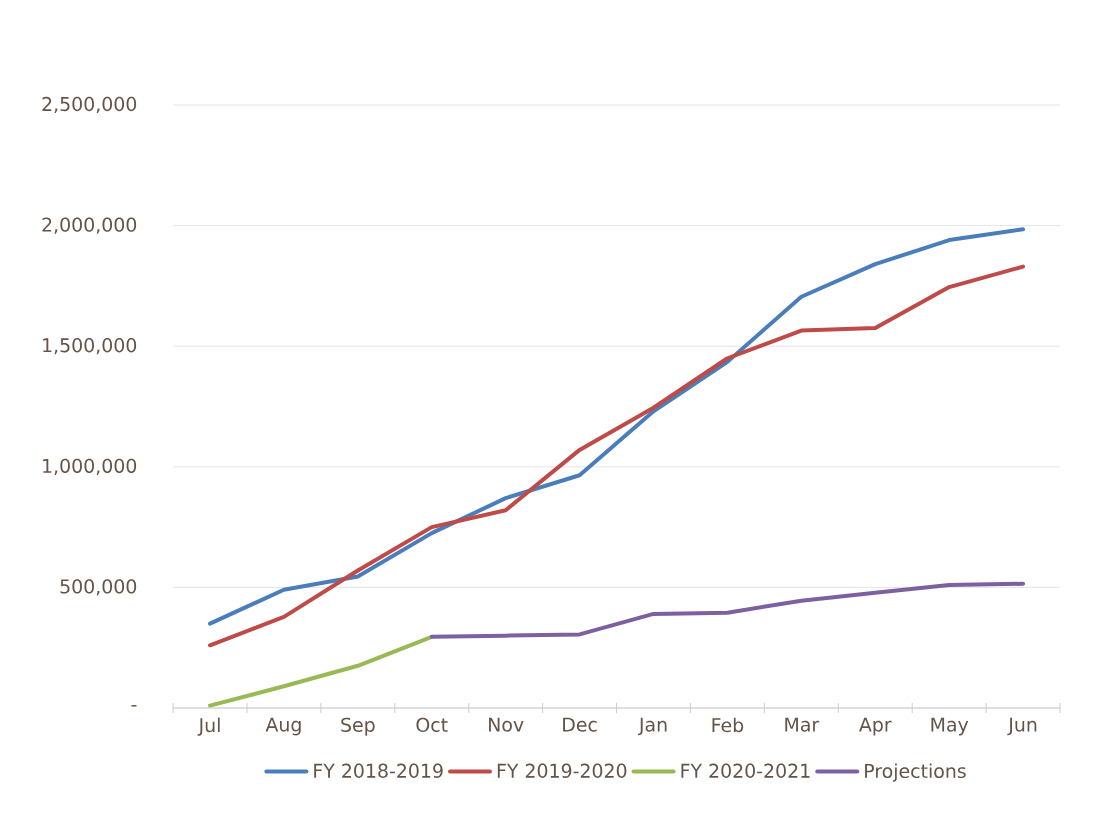 The width and height of the screenshot is (1105, 835). What do you see at coordinates (89, 225) in the screenshot?
I see `y-tick-label: 2,000,000` at bounding box center [89, 225].